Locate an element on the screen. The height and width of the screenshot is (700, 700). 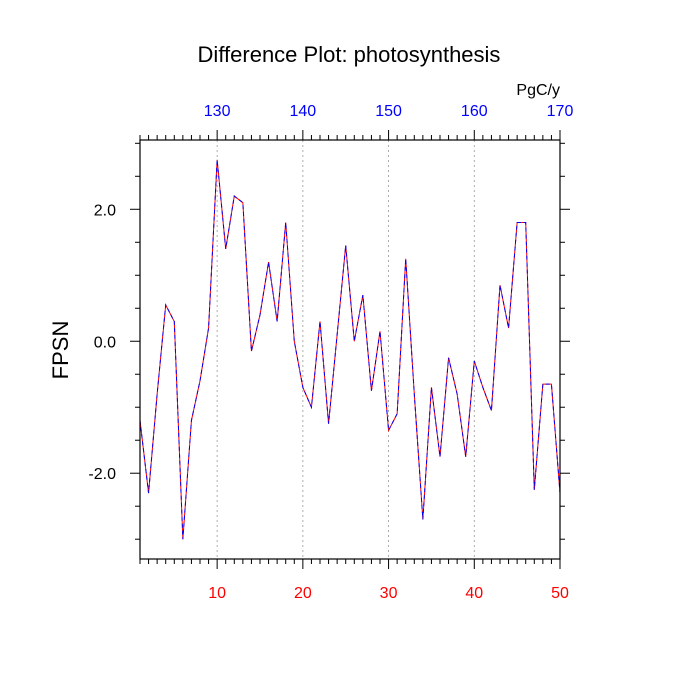
x-tick-label: 10 is located at coordinates (217, 593).